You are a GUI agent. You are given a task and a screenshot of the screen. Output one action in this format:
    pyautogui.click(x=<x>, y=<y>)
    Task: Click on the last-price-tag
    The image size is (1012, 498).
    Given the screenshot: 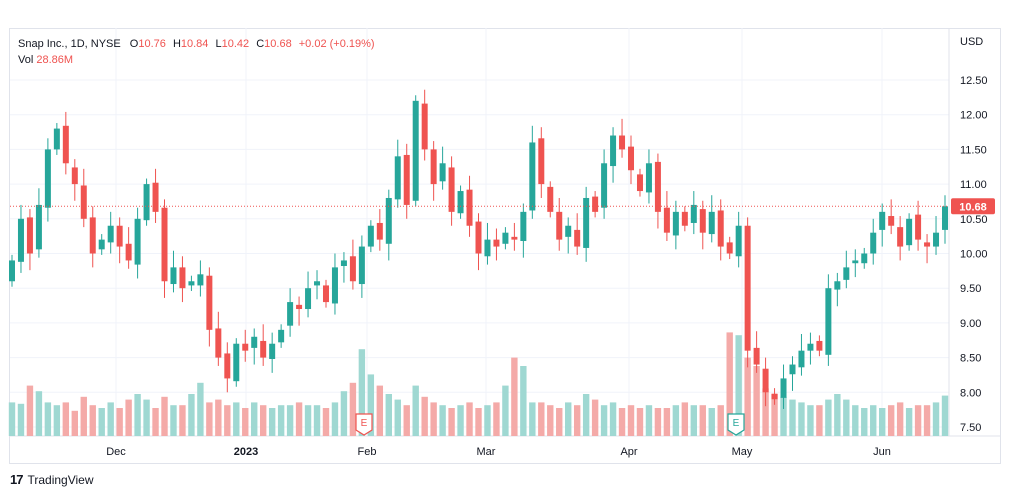 What is the action you would take?
    pyautogui.click(x=973, y=206)
    